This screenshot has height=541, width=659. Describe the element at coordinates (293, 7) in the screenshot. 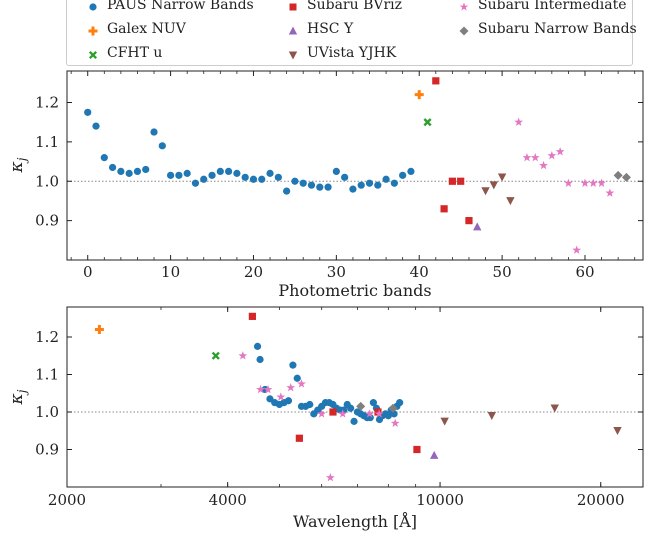

I see `square-marker-icon` at that location.